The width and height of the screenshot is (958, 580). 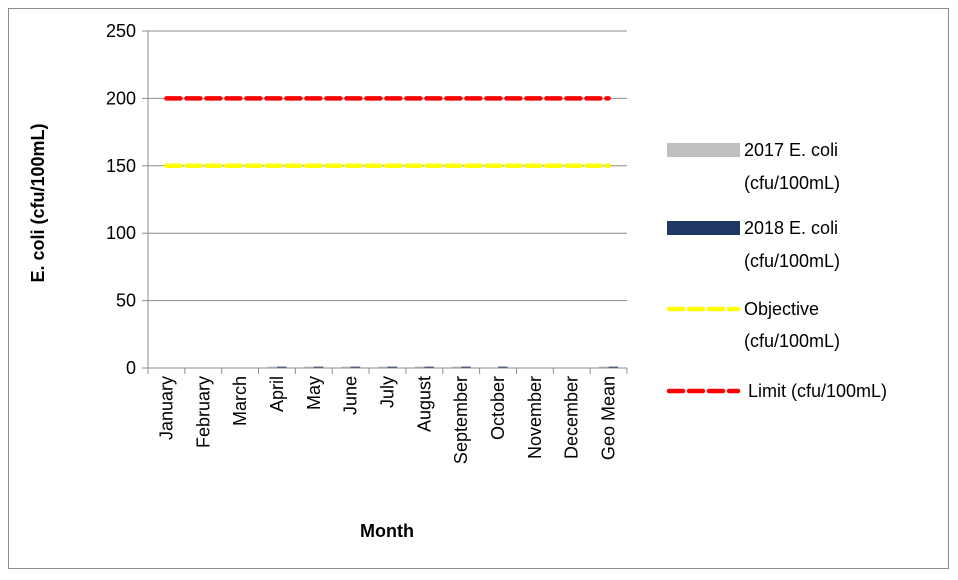 What do you see at coordinates (166, 408) in the screenshot?
I see `x-tick-label: January` at bounding box center [166, 408].